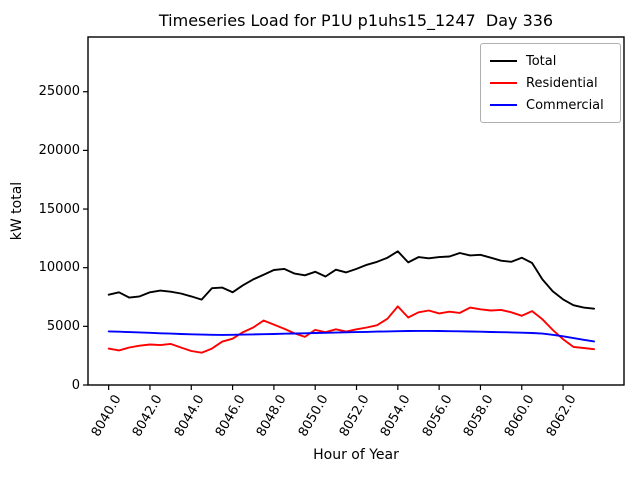  I want to click on legend-entry-commercial: Commercial, so click(551, 105).